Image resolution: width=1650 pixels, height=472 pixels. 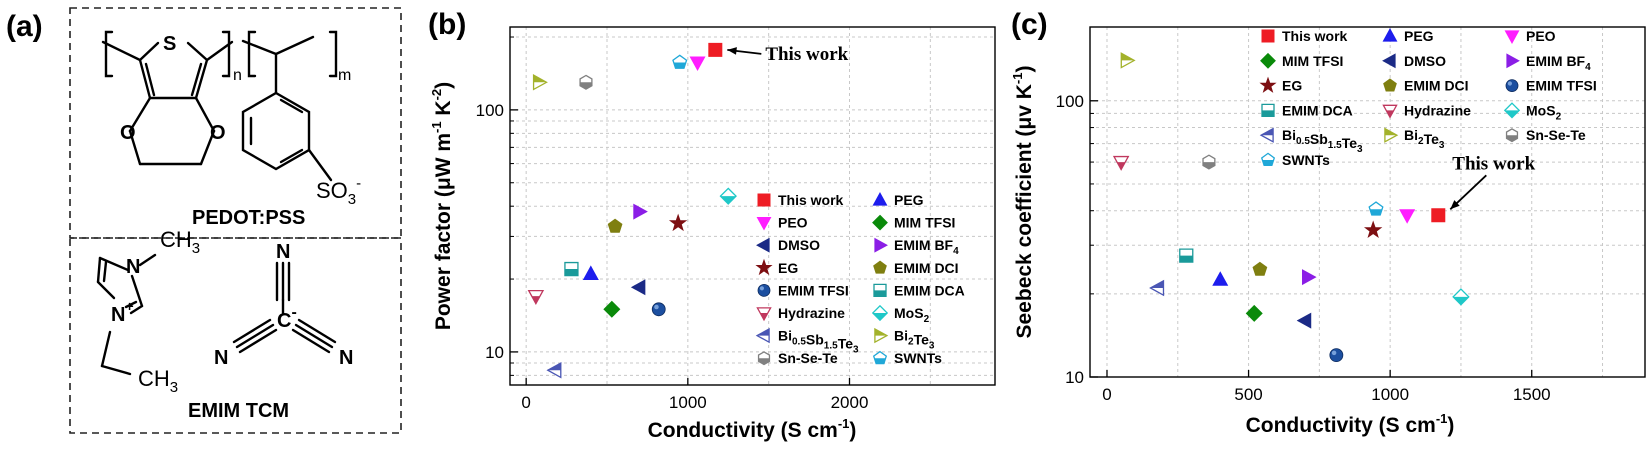 What do you see at coordinates (881, 245) in the screenshot?
I see `legend-marker-emim-bf4` at bounding box center [881, 245].